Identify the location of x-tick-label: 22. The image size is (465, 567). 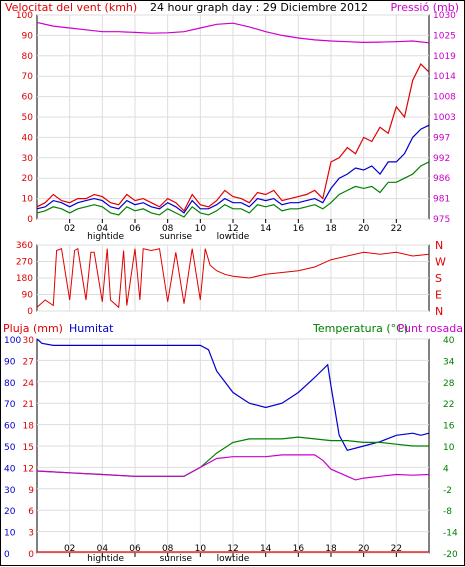
(396, 229).